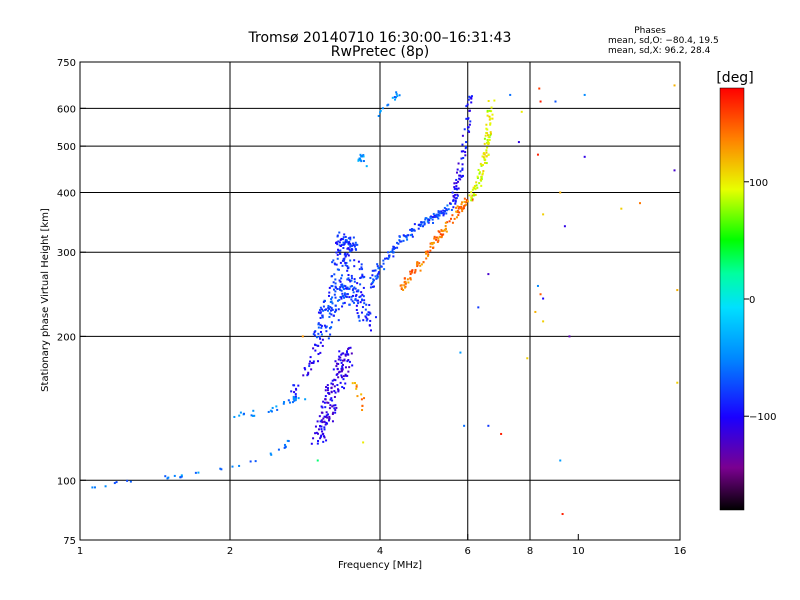 This screenshot has height=600, width=800. What do you see at coordinates (758, 183) in the screenshot?
I see `colorbar-tick-label: 100` at bounding box center [758, 183].